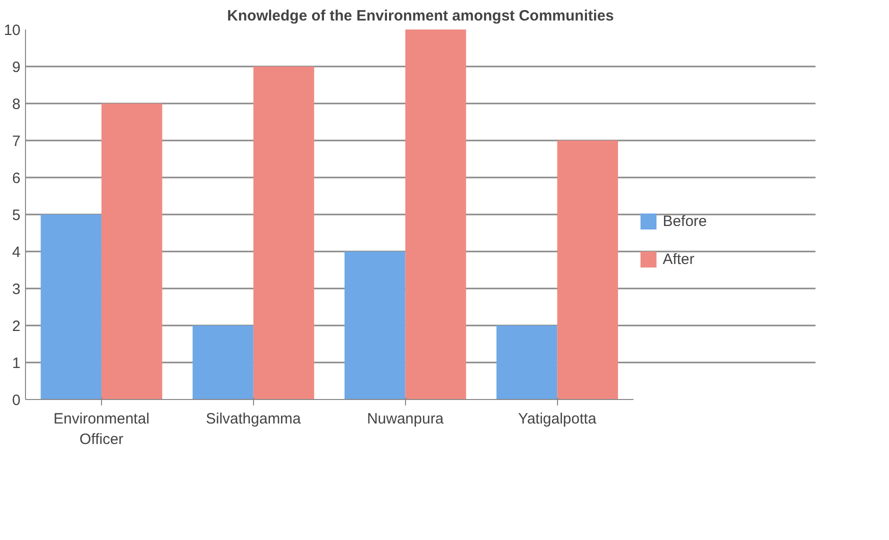 The width and height of the screenshot is (889, 540). I want to click on y-tick-label: 5, so click(16, 215).